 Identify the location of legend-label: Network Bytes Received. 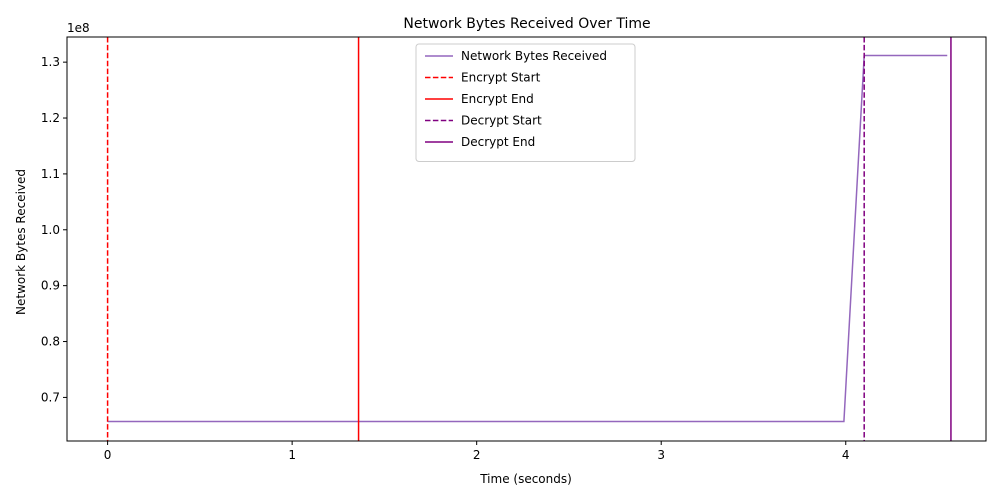
(534, 56).